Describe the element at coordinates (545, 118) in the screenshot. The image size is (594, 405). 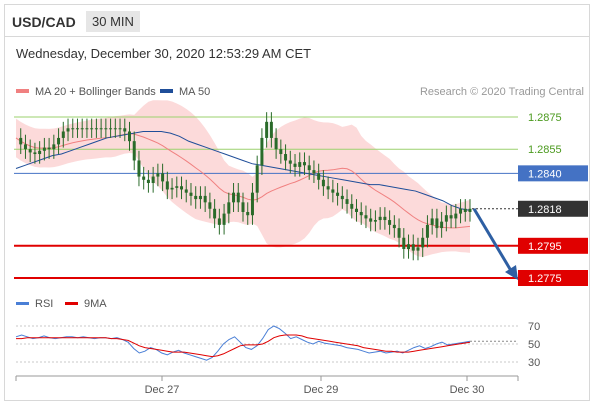
I see `level-label: 1.2875` at that location.